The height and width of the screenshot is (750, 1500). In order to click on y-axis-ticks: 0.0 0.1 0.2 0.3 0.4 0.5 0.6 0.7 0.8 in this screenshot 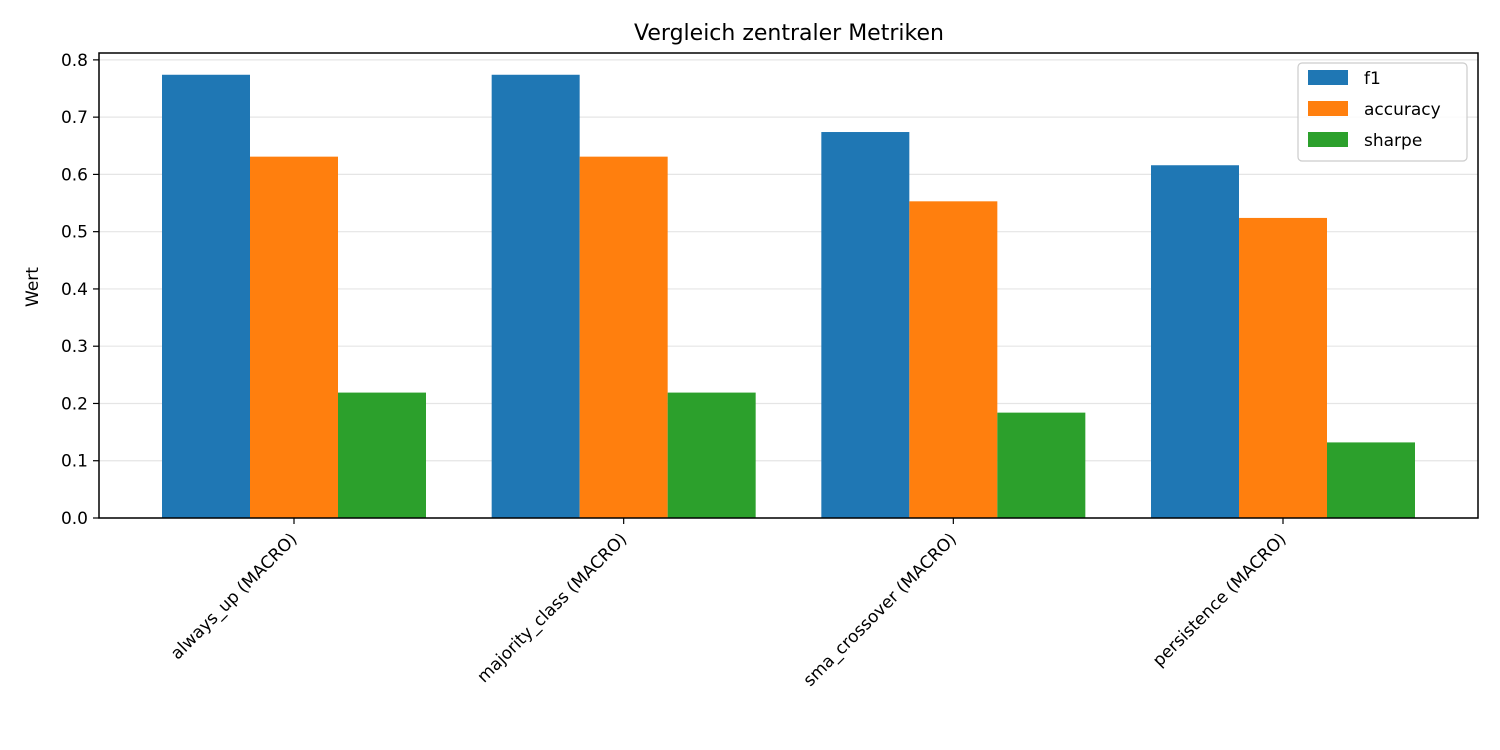, I will do `click(80, 290)`.